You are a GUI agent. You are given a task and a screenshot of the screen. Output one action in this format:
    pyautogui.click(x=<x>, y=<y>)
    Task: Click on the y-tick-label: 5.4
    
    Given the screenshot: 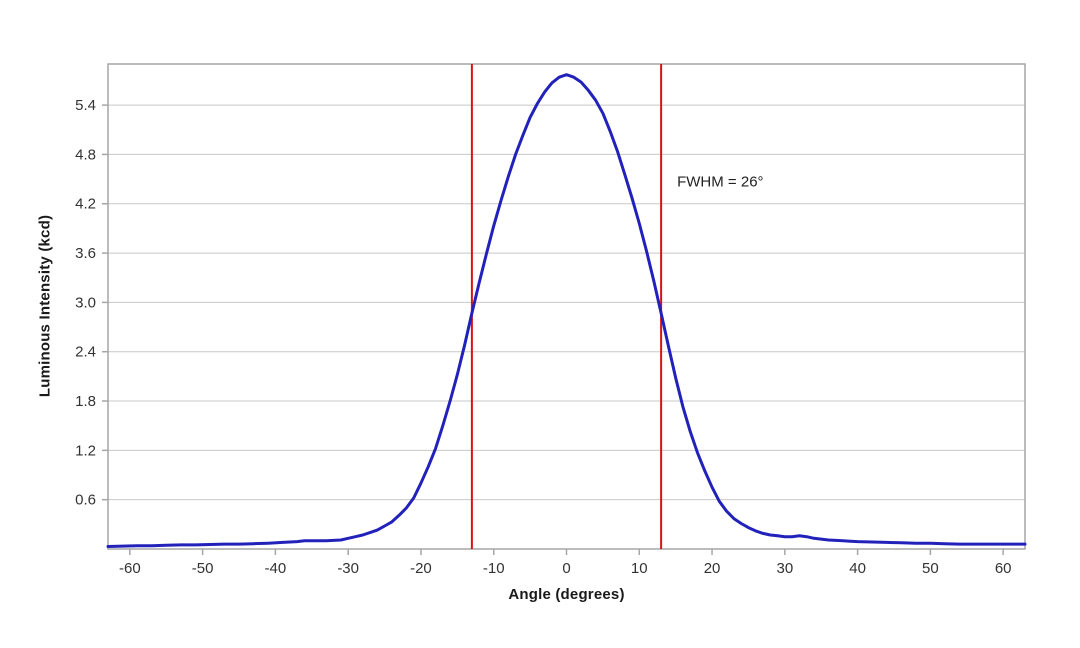 What is the action you would take?
    pyautogui.click(x=85, y=105)
    